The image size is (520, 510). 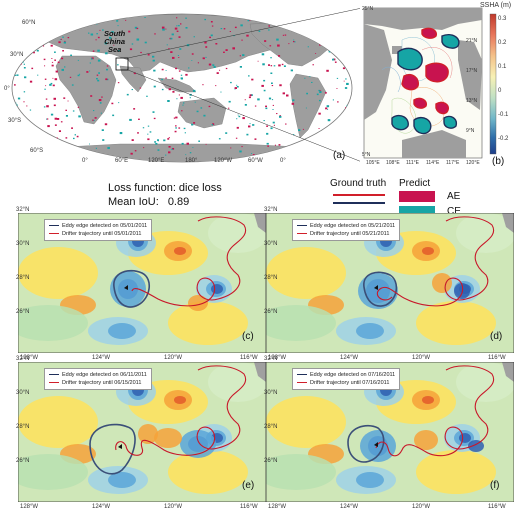 I want to click on world-lon-0: 0°, so click(x=85, y=161).